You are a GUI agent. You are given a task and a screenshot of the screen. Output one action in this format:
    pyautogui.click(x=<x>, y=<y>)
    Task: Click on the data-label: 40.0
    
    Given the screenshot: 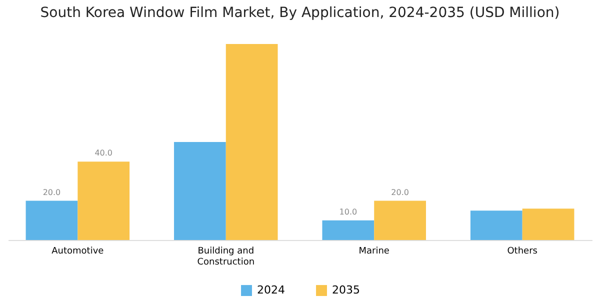 What is the action you would take?
    pyautogui.click(x=103, y=153)
    